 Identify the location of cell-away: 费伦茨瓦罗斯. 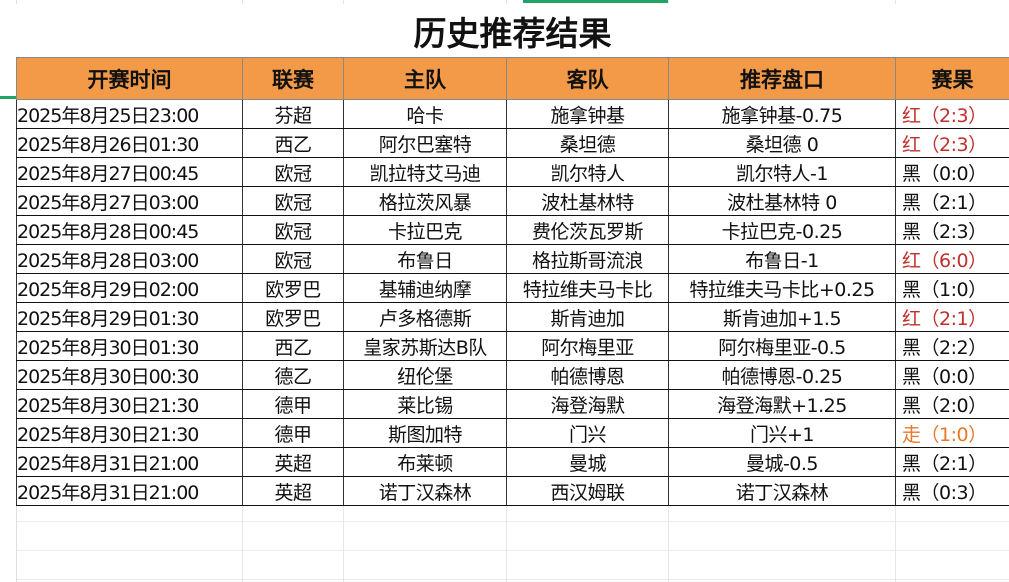
(587, 230).